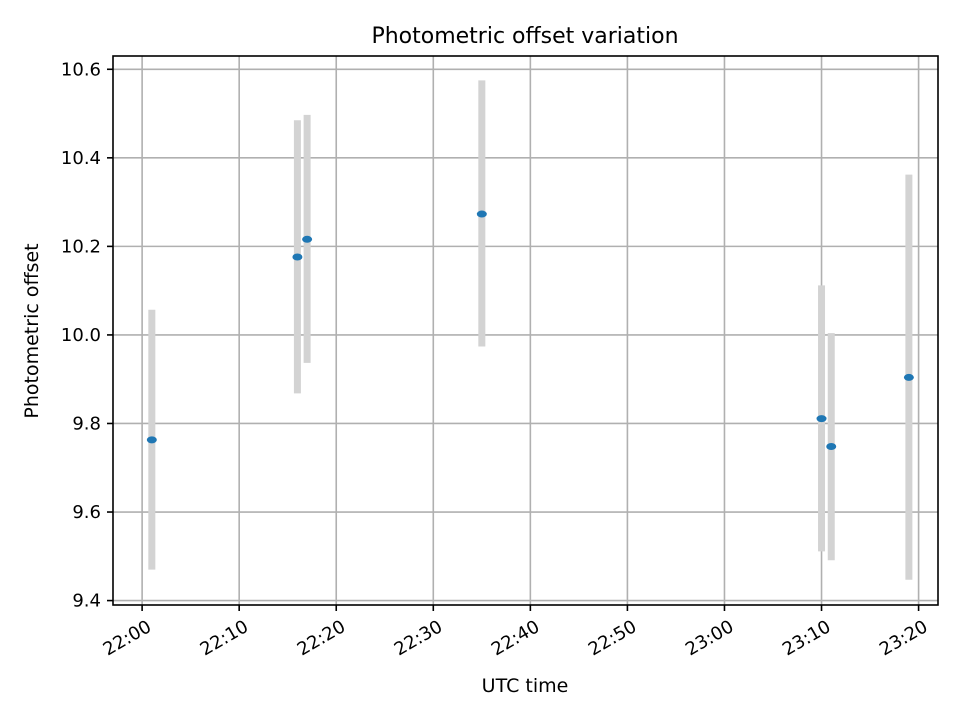 The image size is (960, 720). I want to click on x-tick-label: 23:10, so click(806, 638).